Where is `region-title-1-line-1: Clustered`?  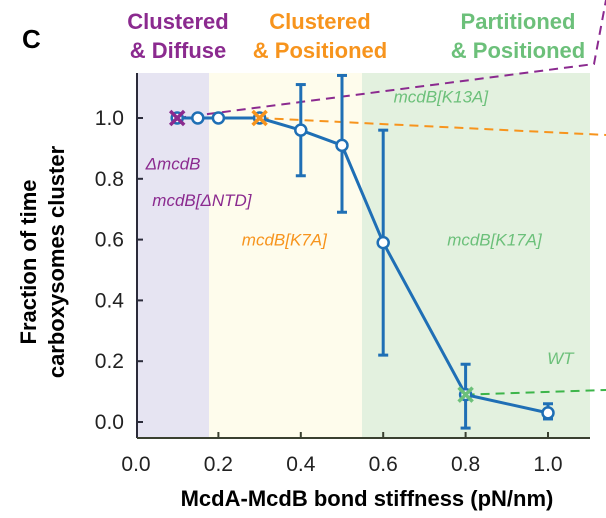
region-title-1-line-1: Clustered is located at coordinates (177, 21).